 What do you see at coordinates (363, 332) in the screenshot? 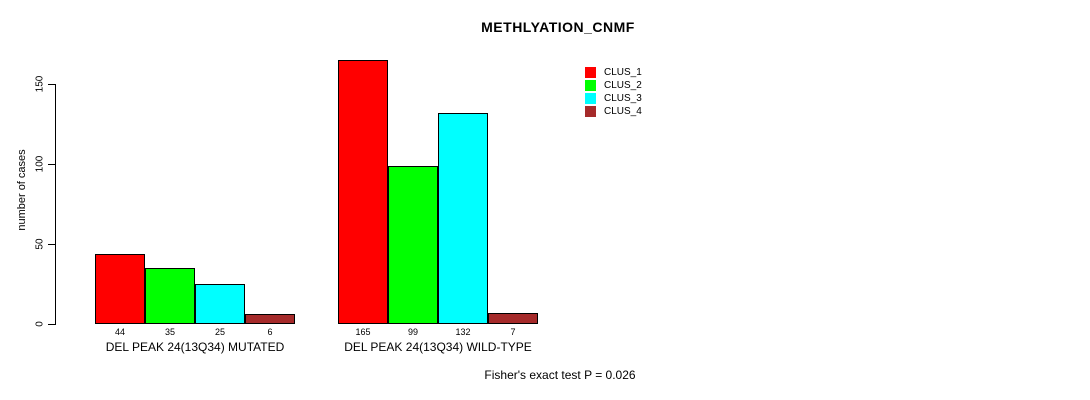
I see `bar-value-label: 165` at bounding box center [363, 332].